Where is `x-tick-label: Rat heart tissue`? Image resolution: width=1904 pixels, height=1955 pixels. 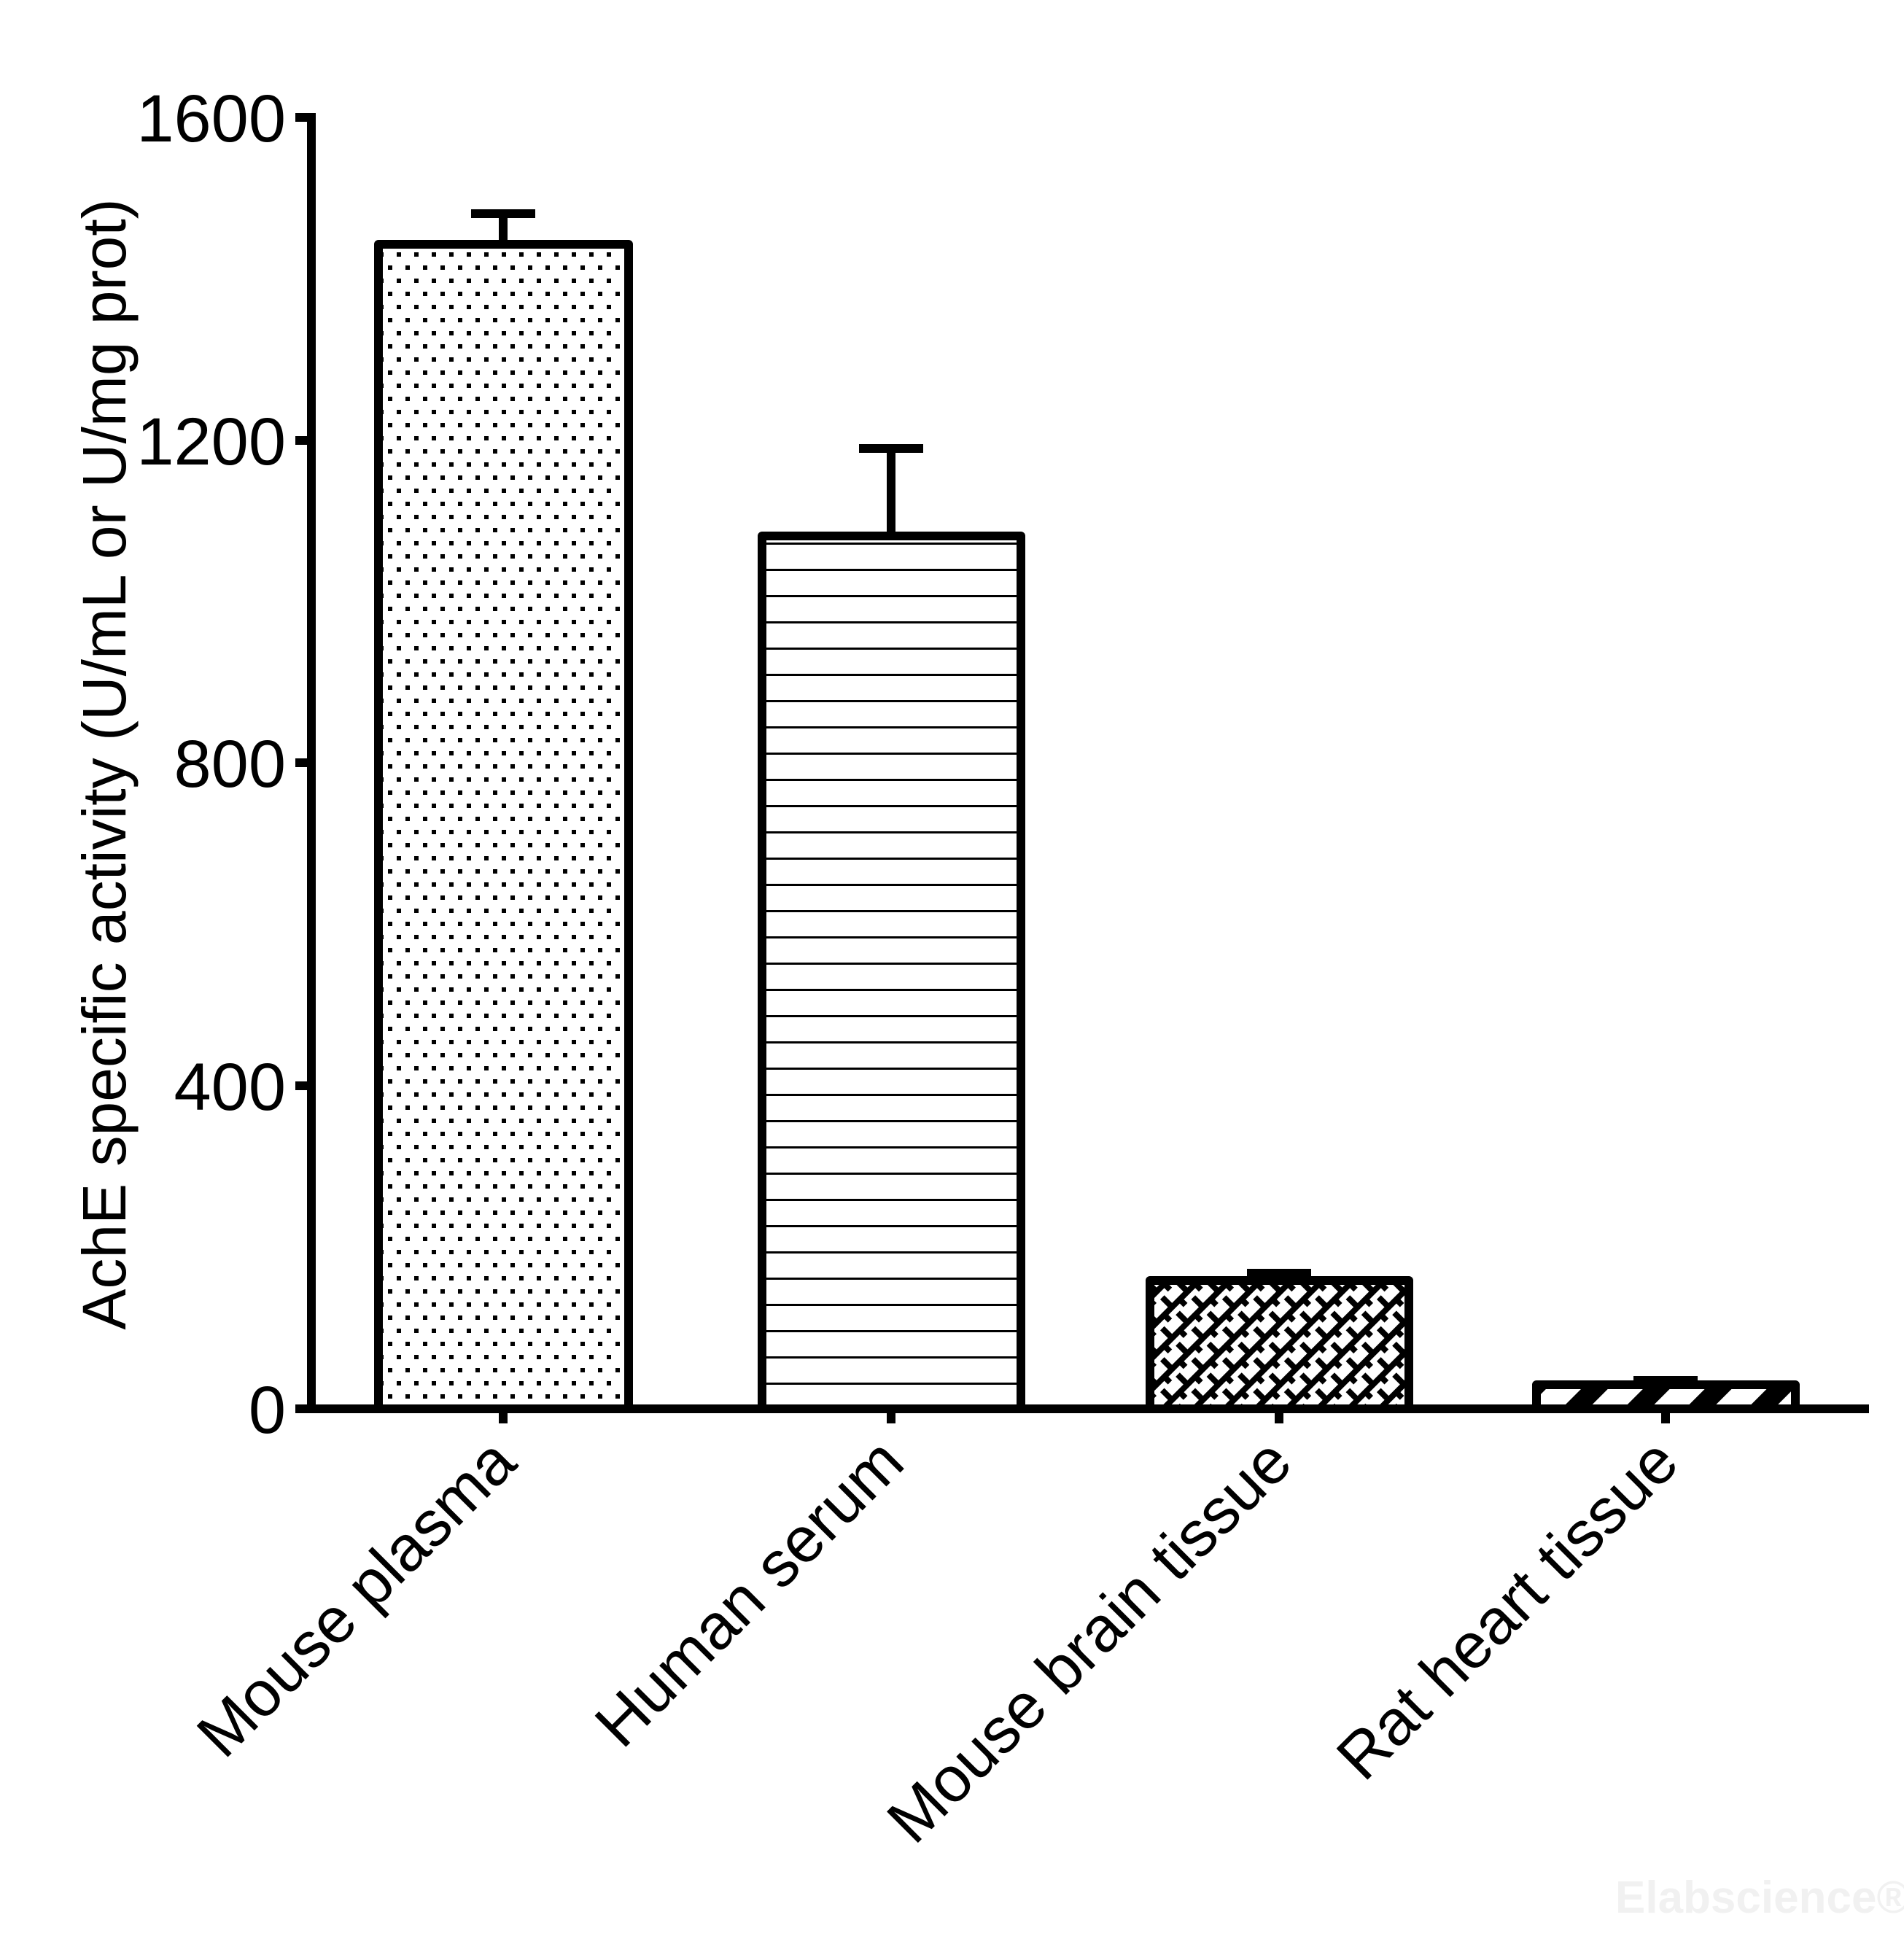
x-tick-label: Rat heart tissue is located at coordinates (1507, 1608).